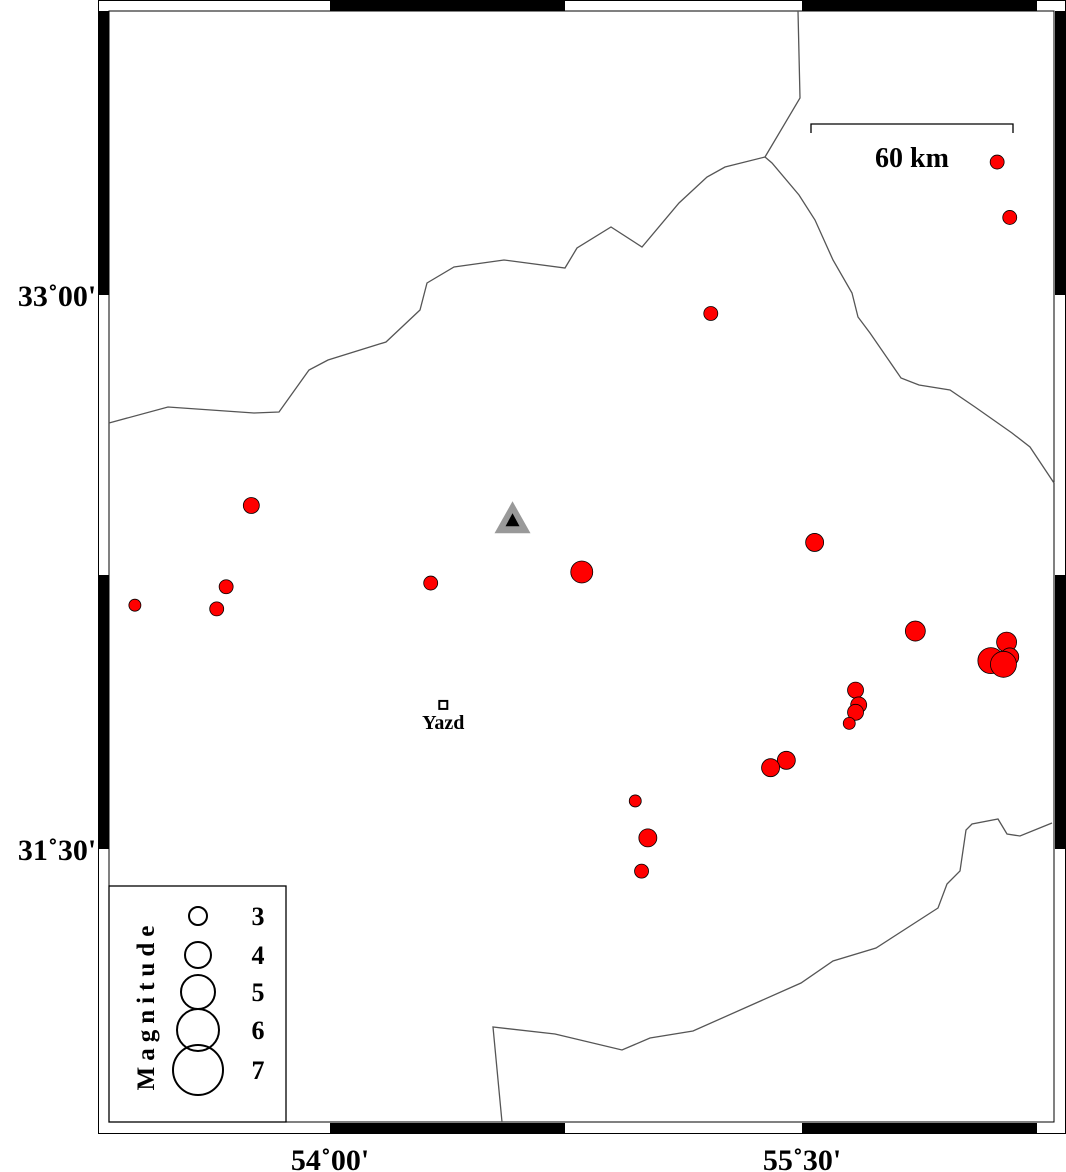  What do you see at coordinates (258, 1030) in the screenshot?
I see `legend-label: 6` at bounding box center [258, 1030].